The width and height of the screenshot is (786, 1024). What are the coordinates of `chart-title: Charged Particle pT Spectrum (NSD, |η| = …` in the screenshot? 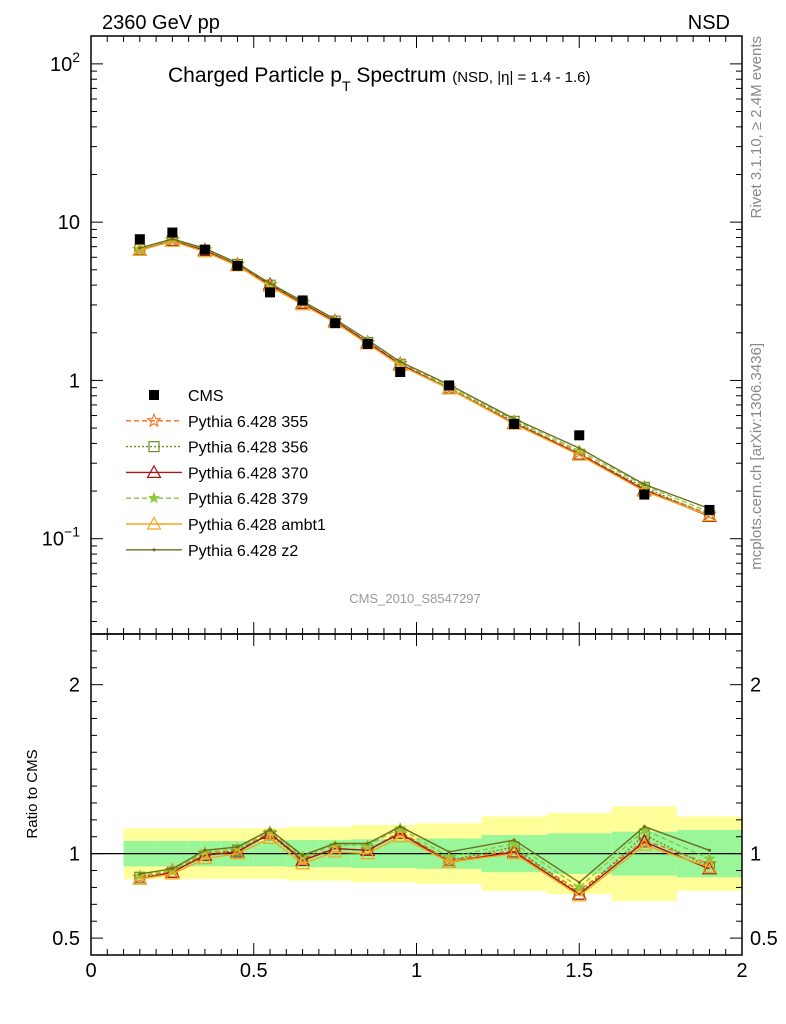 It's located at (379, 79).